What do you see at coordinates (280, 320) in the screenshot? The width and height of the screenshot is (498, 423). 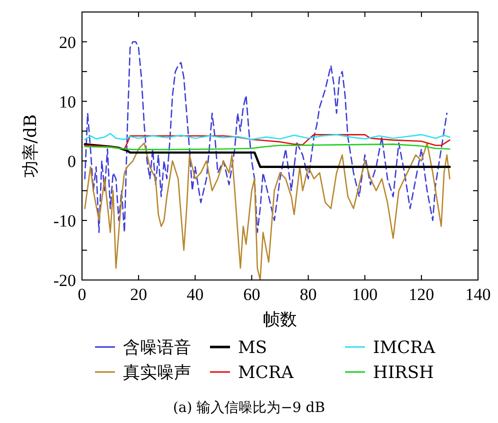 I see `x-axis-title: 帧数` at bounding box center [280, 320].